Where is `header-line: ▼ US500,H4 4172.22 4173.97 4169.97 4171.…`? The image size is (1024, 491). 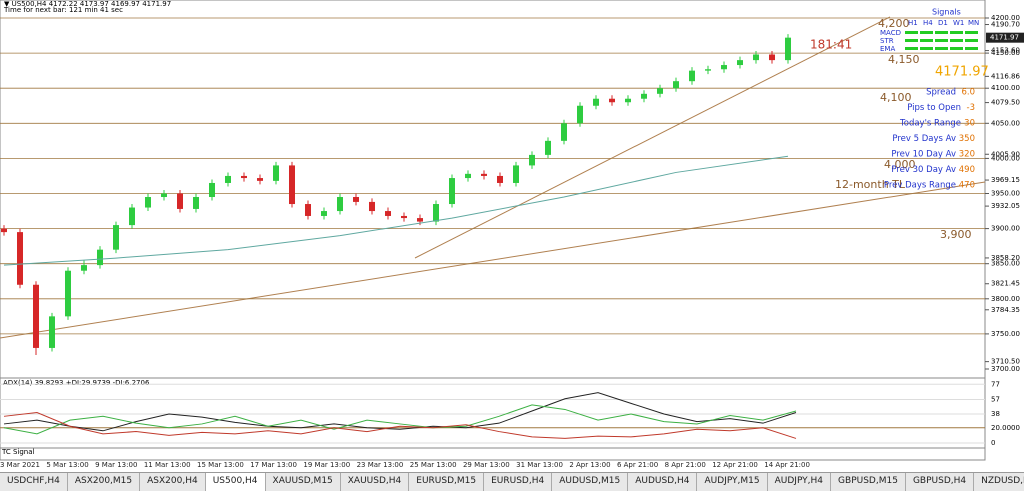 header-line: ▼ US500,H4 4172.22 4173.97 4169.97 4171.… is located at coordinates (87, 4).